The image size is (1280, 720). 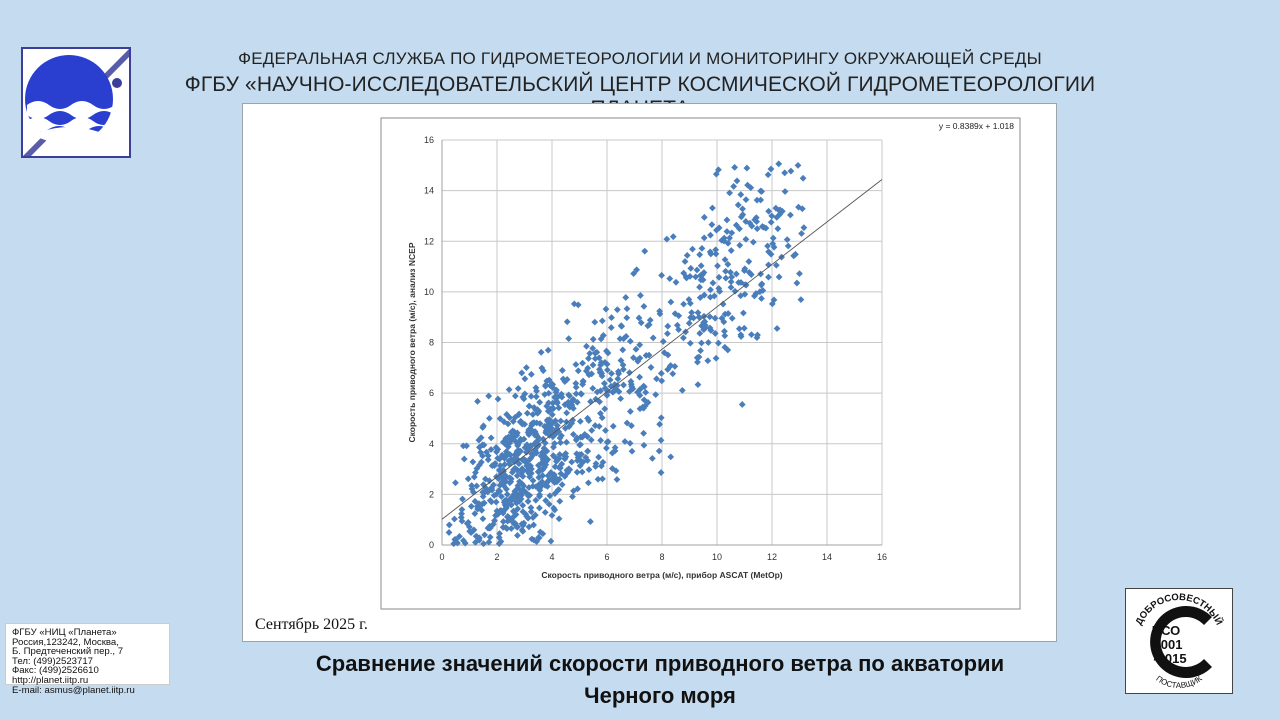 What do you see at coordinates (73, 690) in the screenshot?
I see `contact-email: E-mail: asmus@planet.iitp.ru` at bounding box center [73, 690].